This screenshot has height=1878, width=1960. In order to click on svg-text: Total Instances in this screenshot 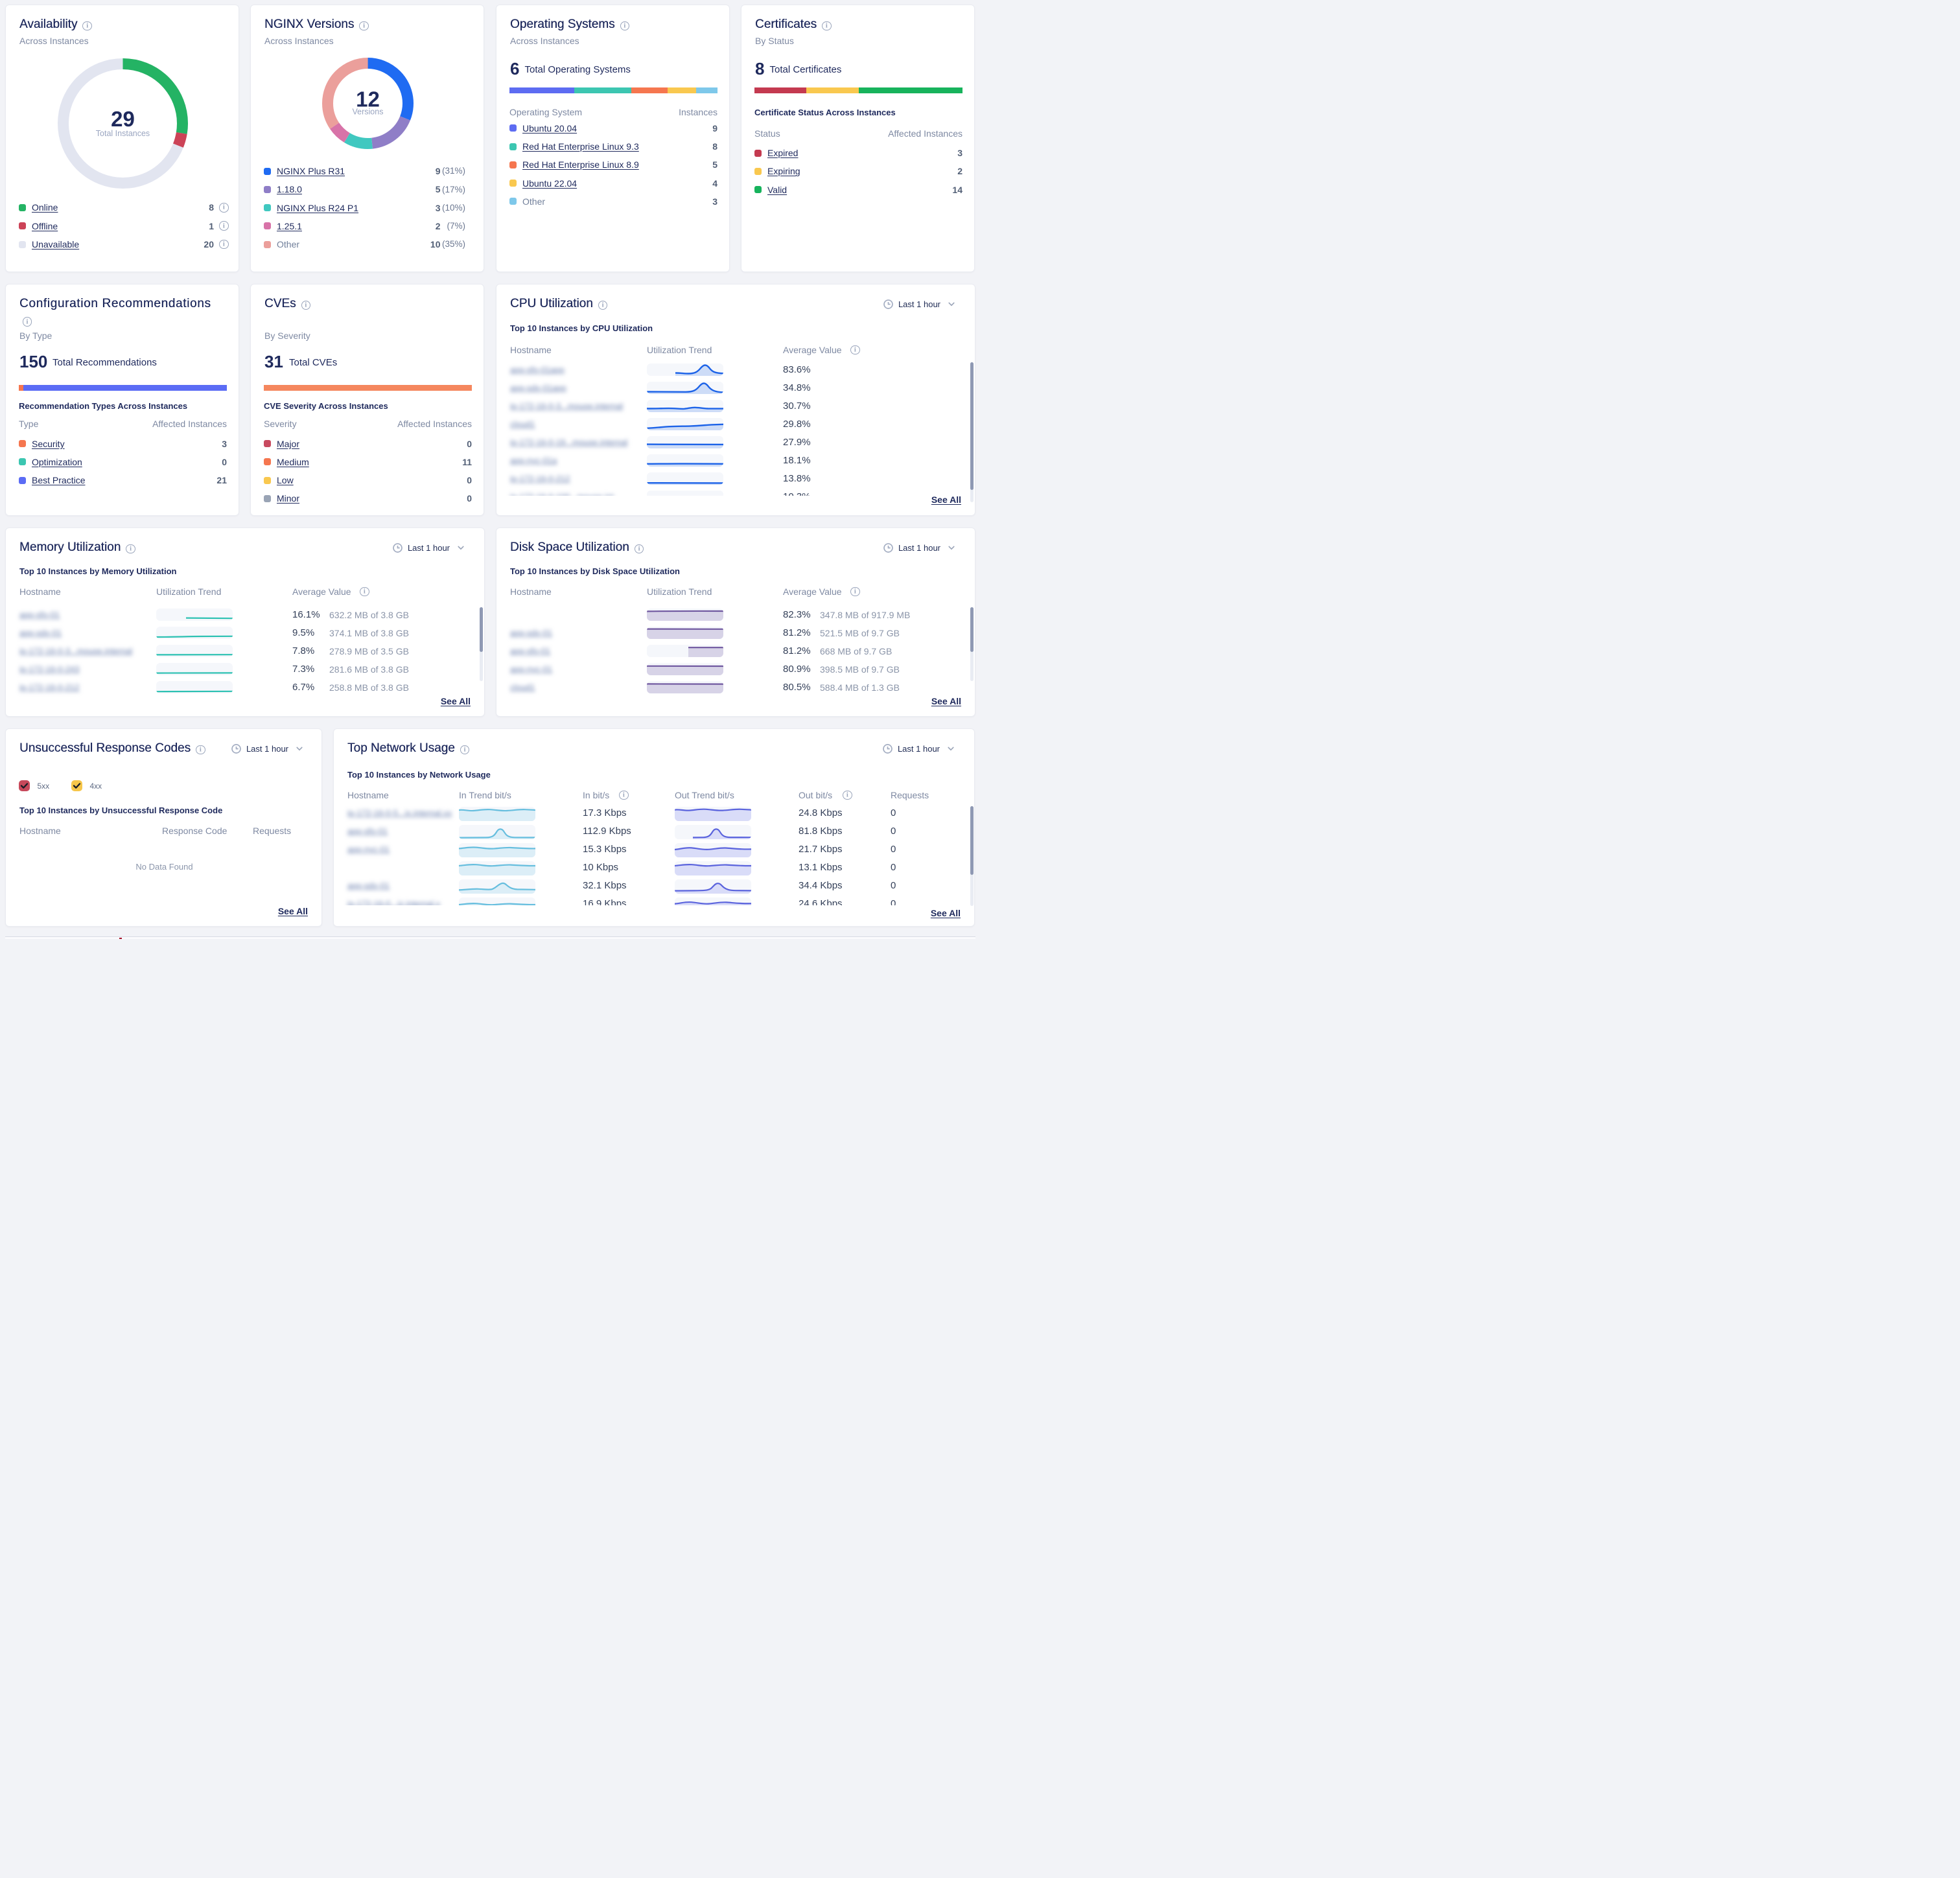, I will do `click(122, 132)`.